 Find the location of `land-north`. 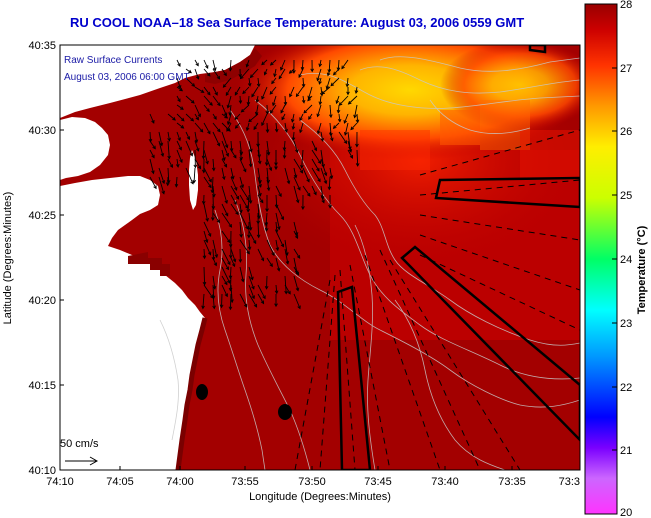

land-north is located at coordinates (85, 148).